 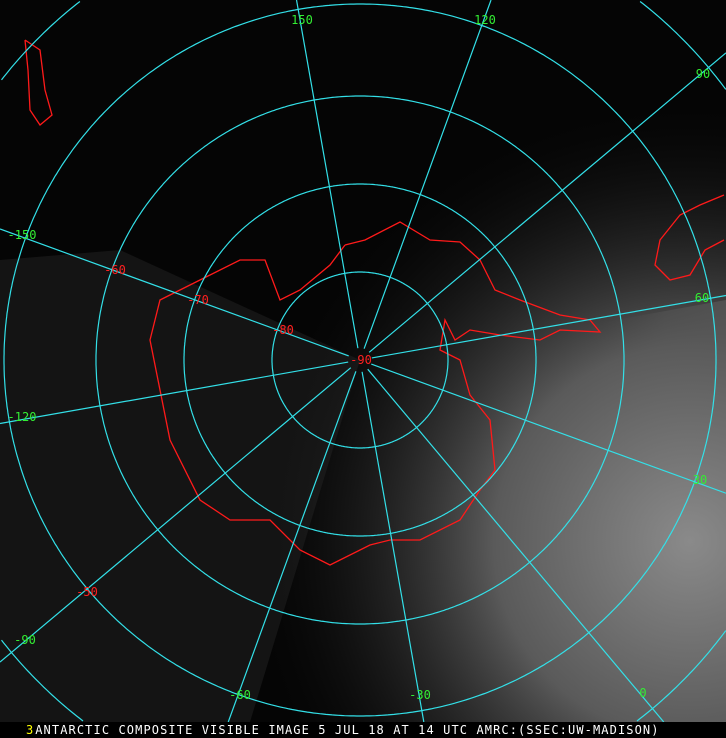 I want to click on longitude-label: 0, so click(x=642, y=693).